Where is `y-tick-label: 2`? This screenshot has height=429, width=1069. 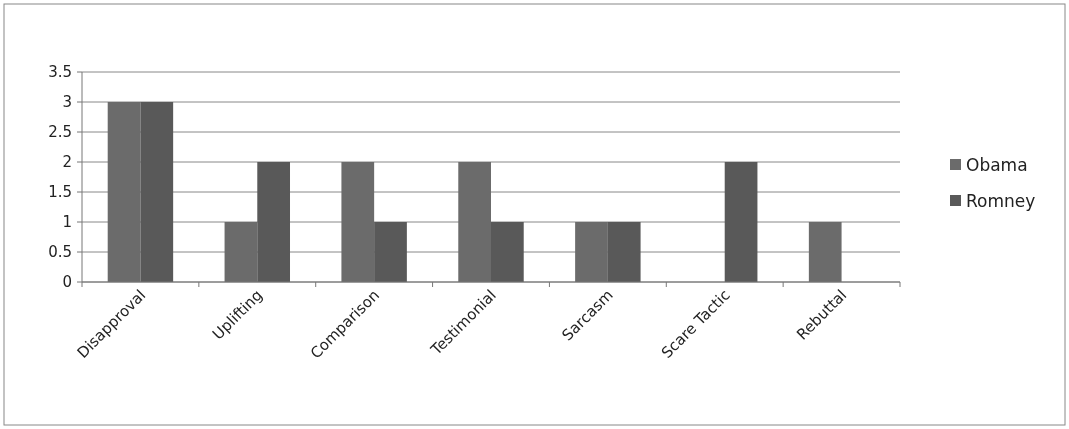 y-tick-label: 2 is located at coordinates (67, 162).